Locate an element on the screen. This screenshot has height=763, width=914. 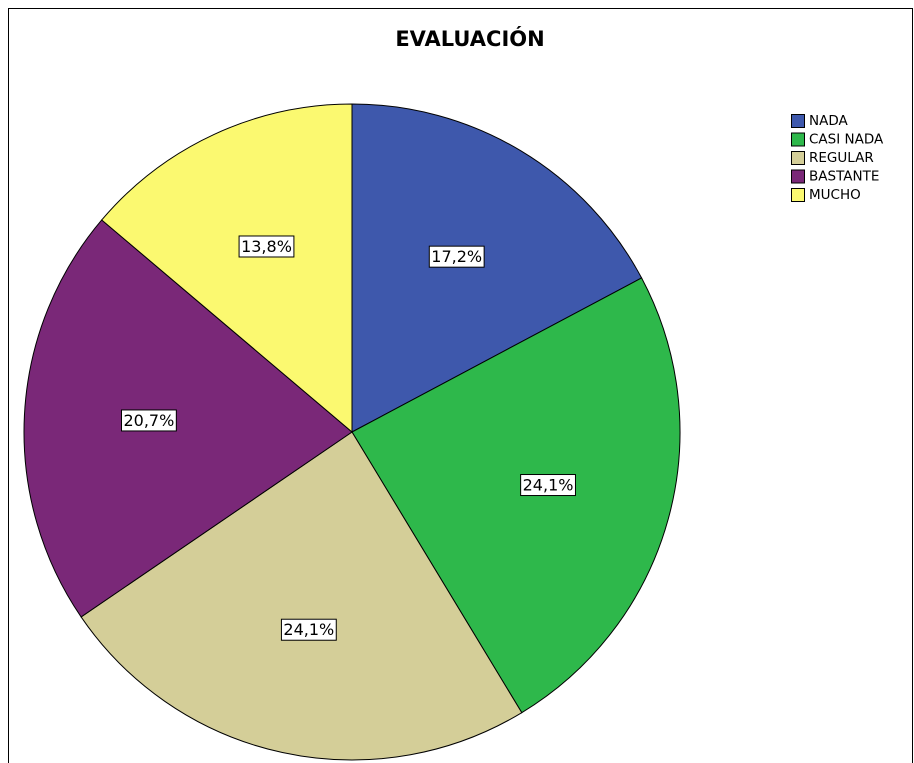
value-label: 13,8% is located at coordinates (266, 246).